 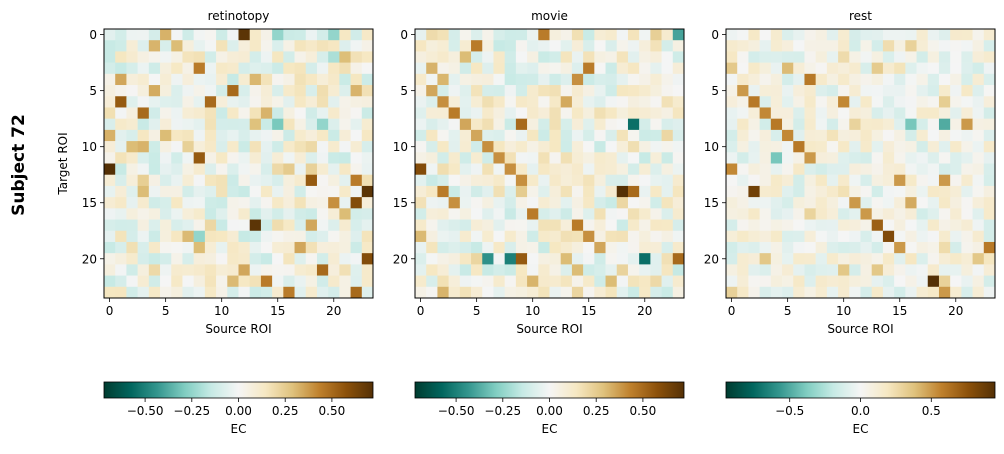 What do you see at coordinates (110, 311) in the screenshot?
I see `x-tick-label: 0` at bounding box center [110, 311].